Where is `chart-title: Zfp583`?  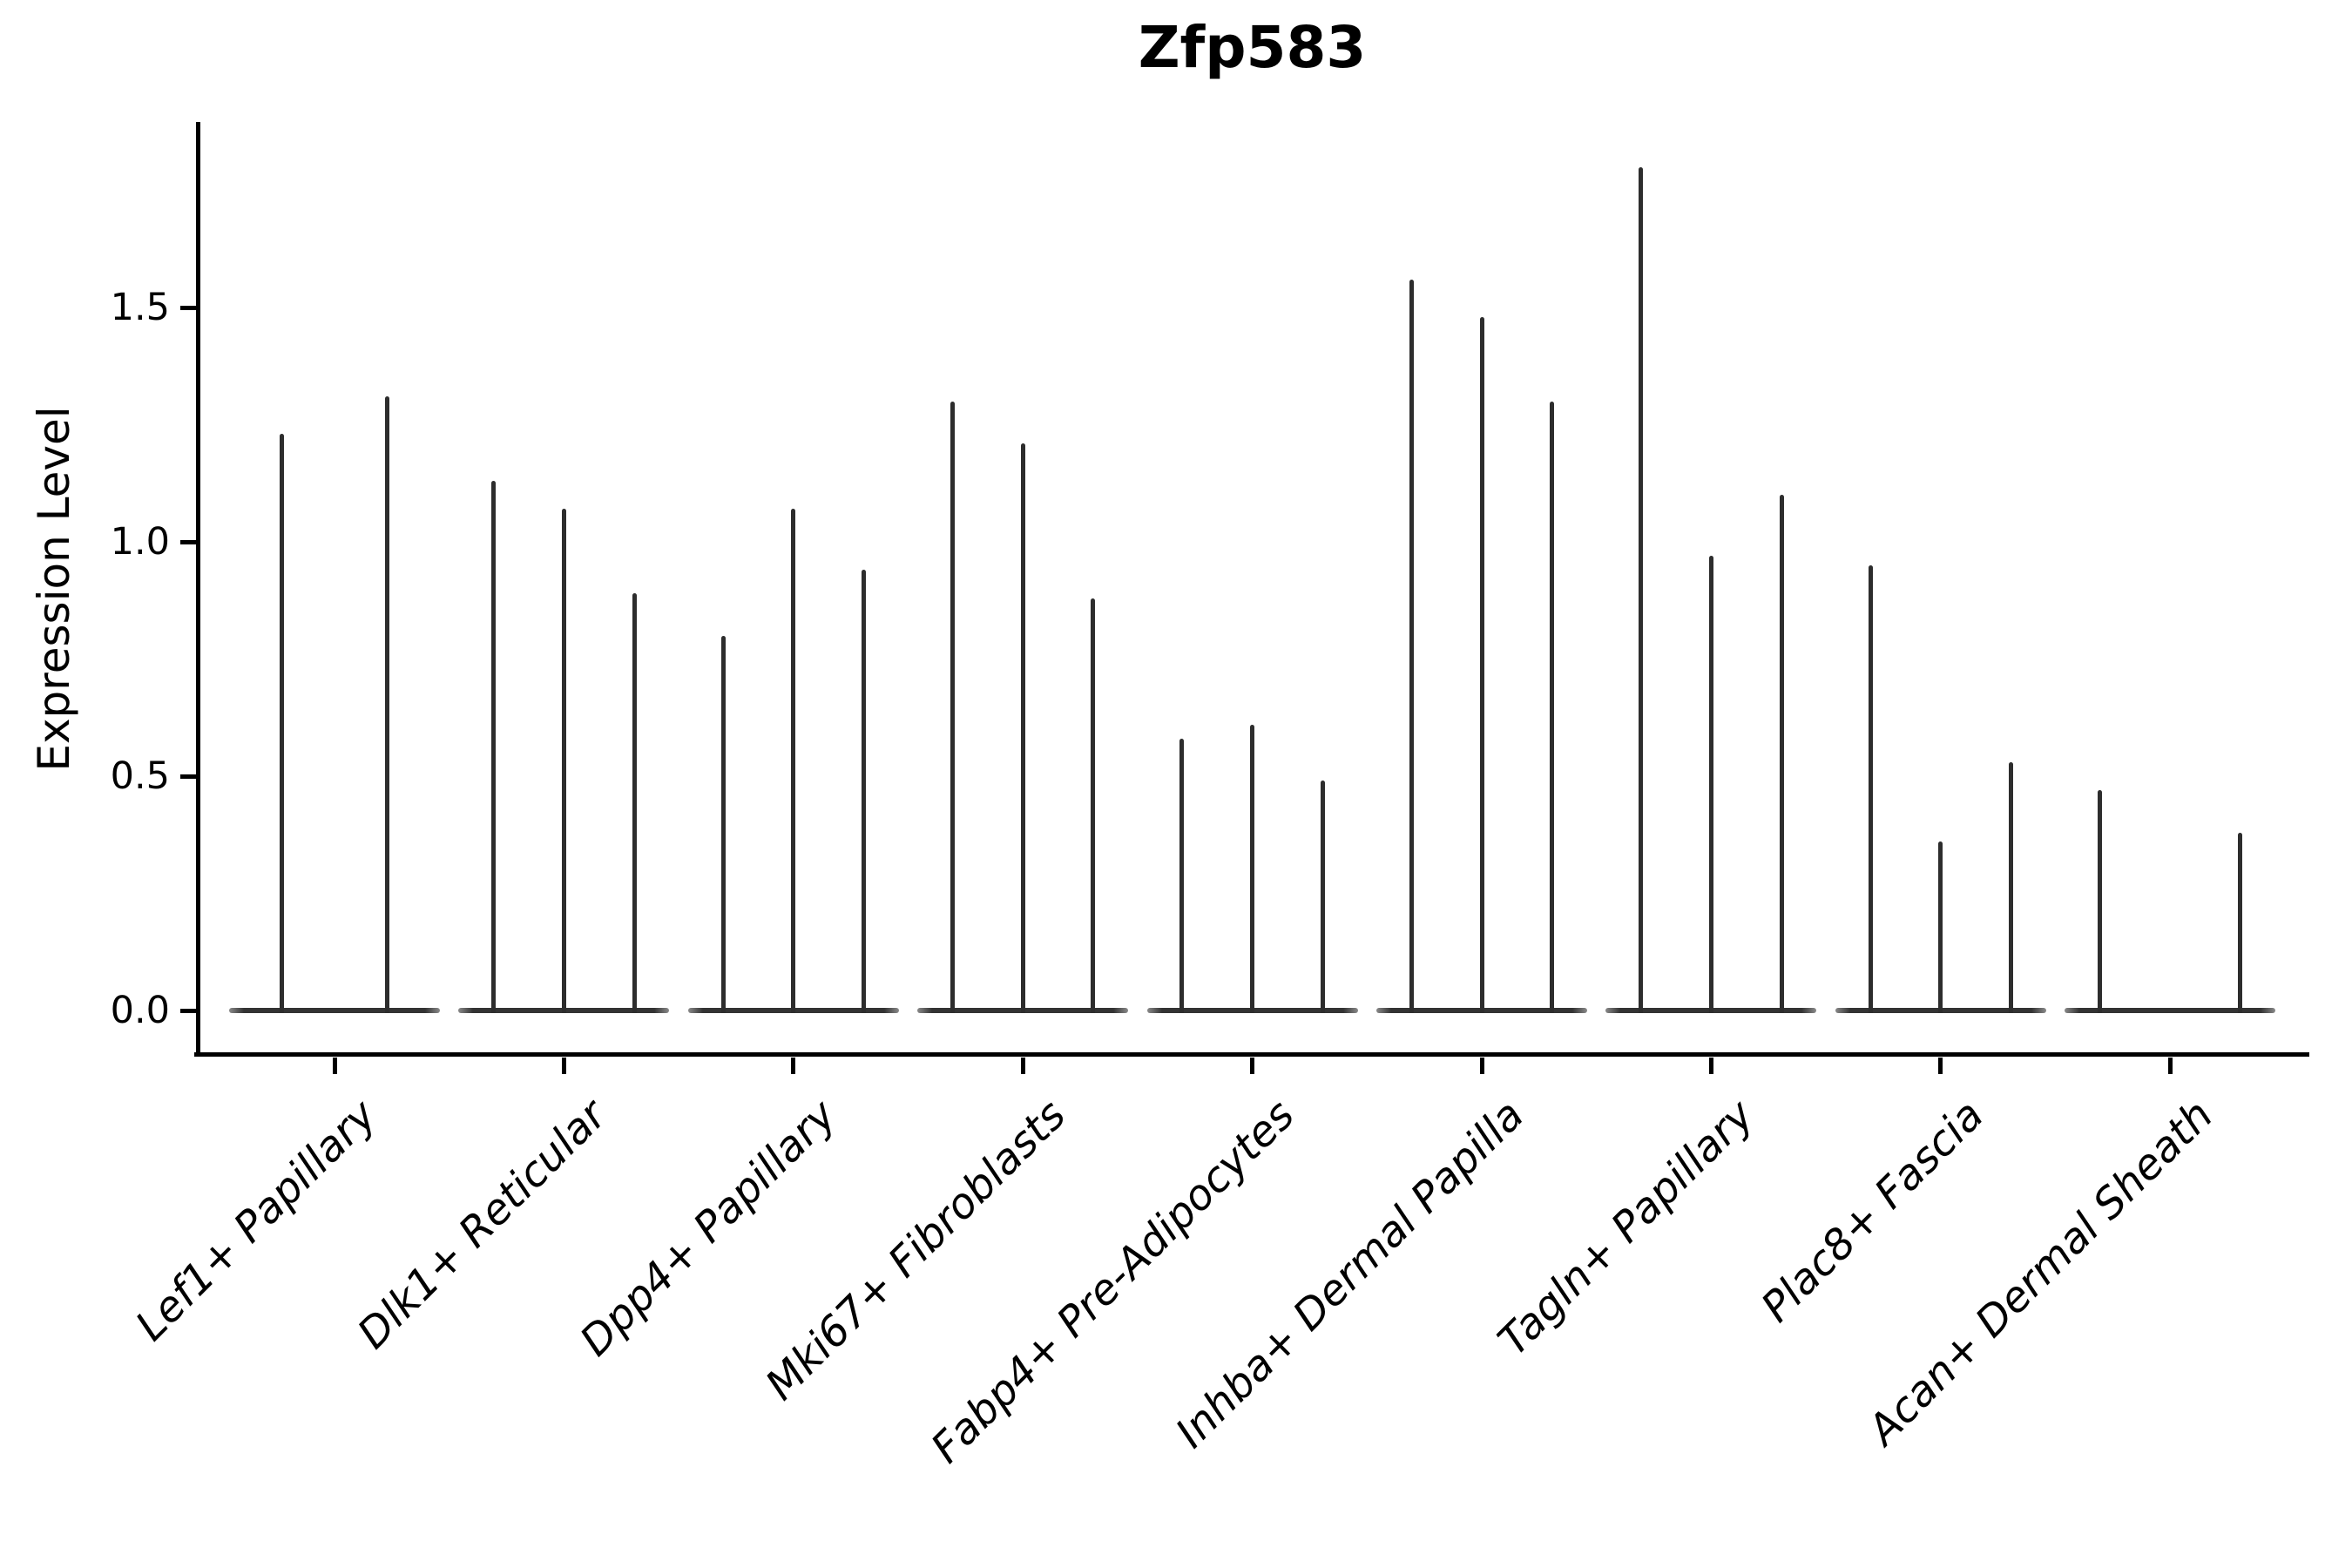 chart-title: Zfp583 is located at coordinates (1252, 48).